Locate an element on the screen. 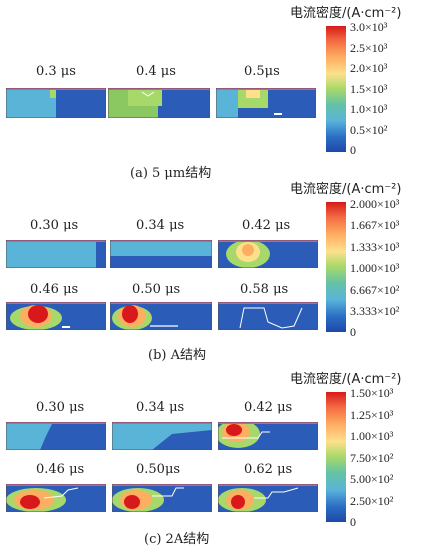  colorbar-a is located at coordinates (336, 89).